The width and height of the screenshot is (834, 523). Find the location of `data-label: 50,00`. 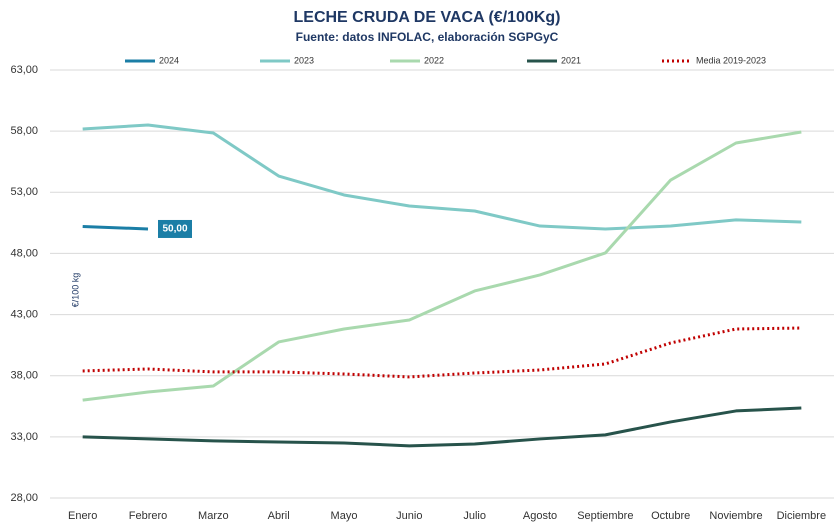

data-label: 50,00 is located at coordinates (174, 229).